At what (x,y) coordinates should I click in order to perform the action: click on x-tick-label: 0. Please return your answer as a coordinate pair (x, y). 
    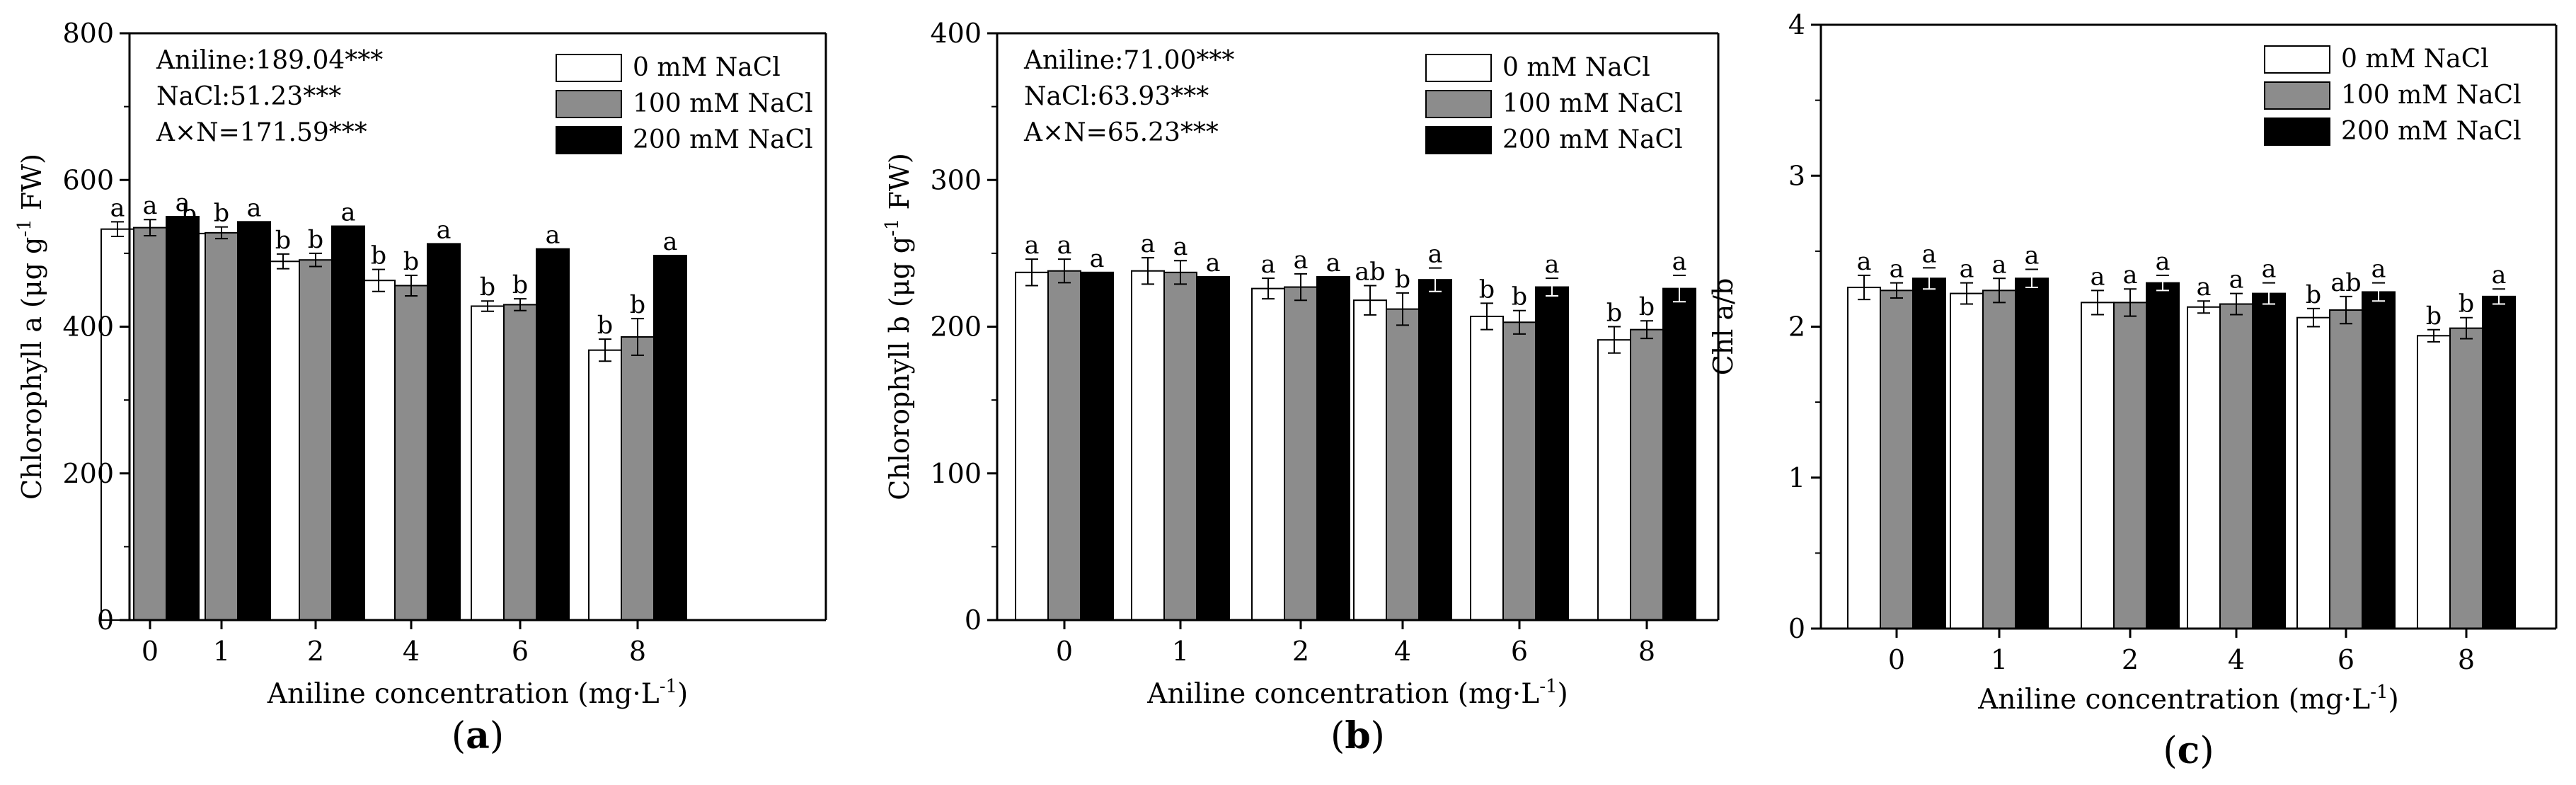
    Looking at the image, I should click on (150, 651).